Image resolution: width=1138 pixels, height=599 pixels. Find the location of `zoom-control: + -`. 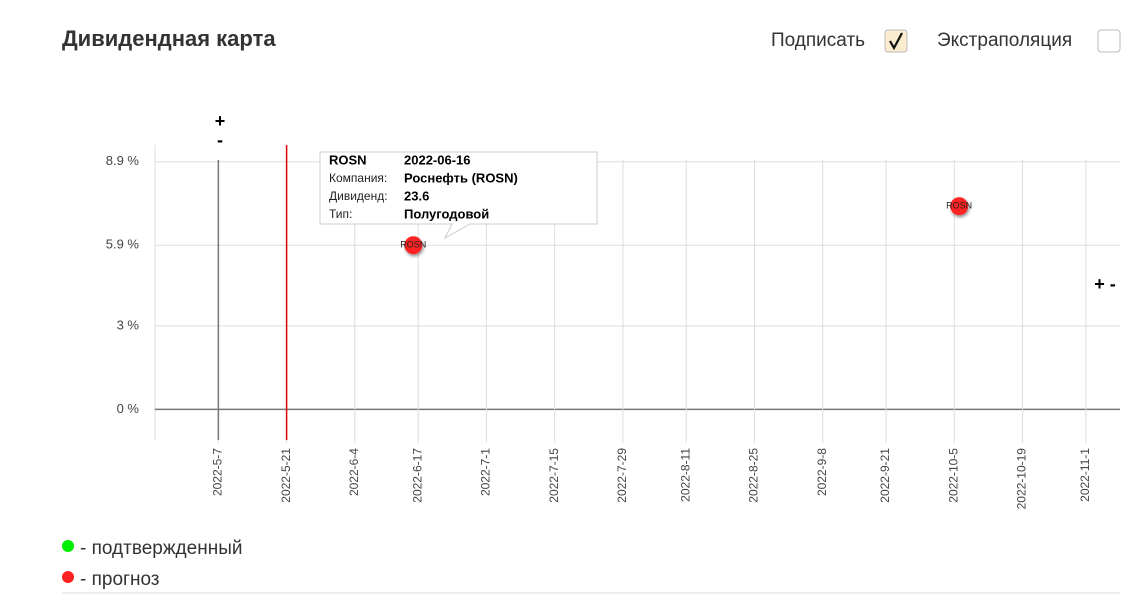

zoom-control: + - is located at coordinates (1105, 284).